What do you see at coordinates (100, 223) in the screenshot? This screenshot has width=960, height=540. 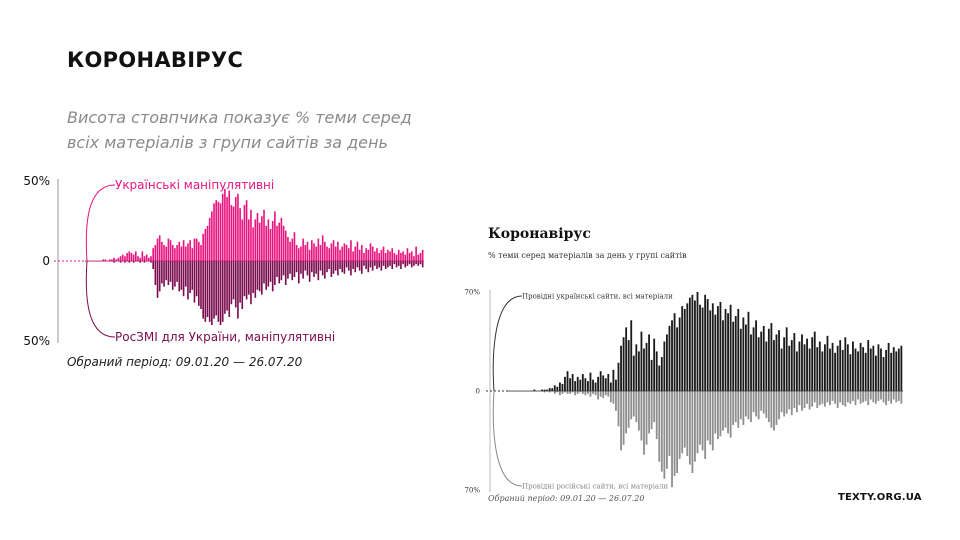 I see `series-label-connector-top` at bounding box center [100, 223].